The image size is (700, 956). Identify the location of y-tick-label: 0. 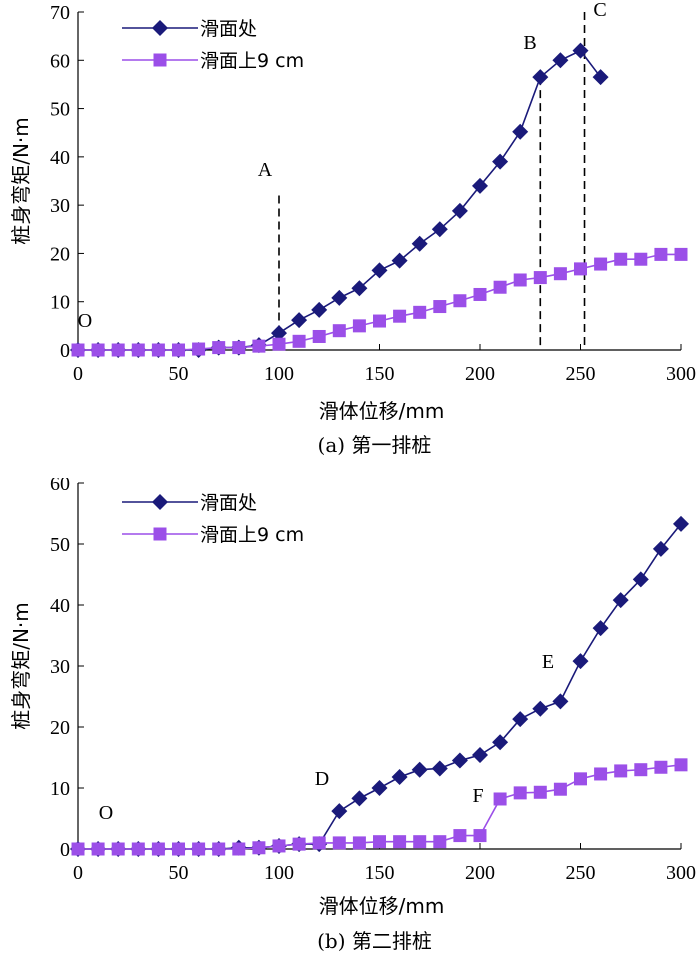
(65, 850).